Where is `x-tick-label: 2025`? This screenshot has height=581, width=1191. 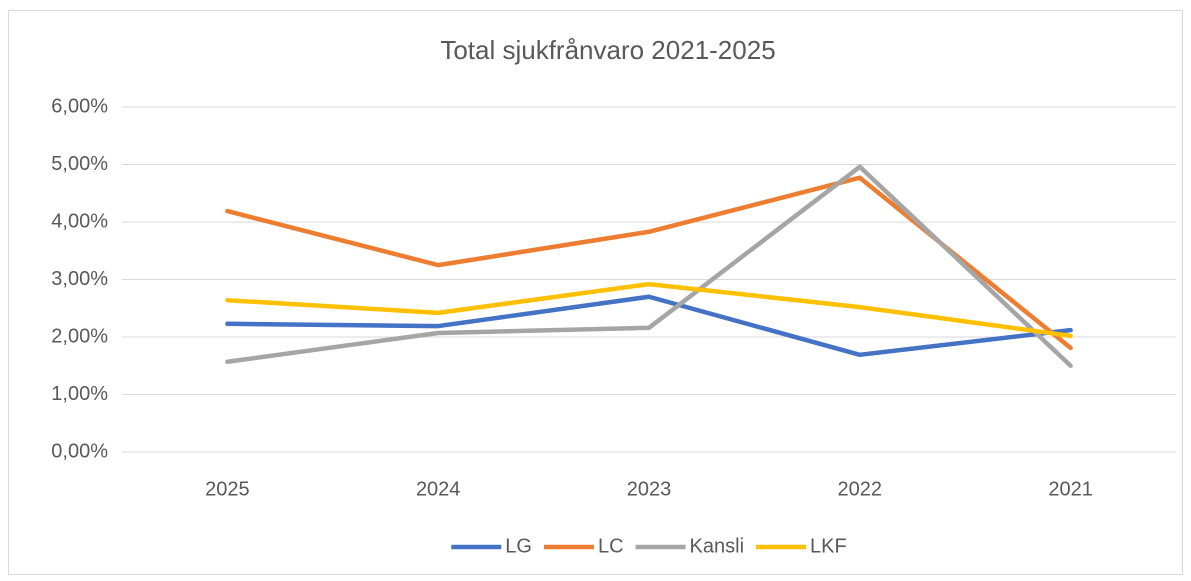 x-tick-label: 2025 is located at coordinates (227, 489).